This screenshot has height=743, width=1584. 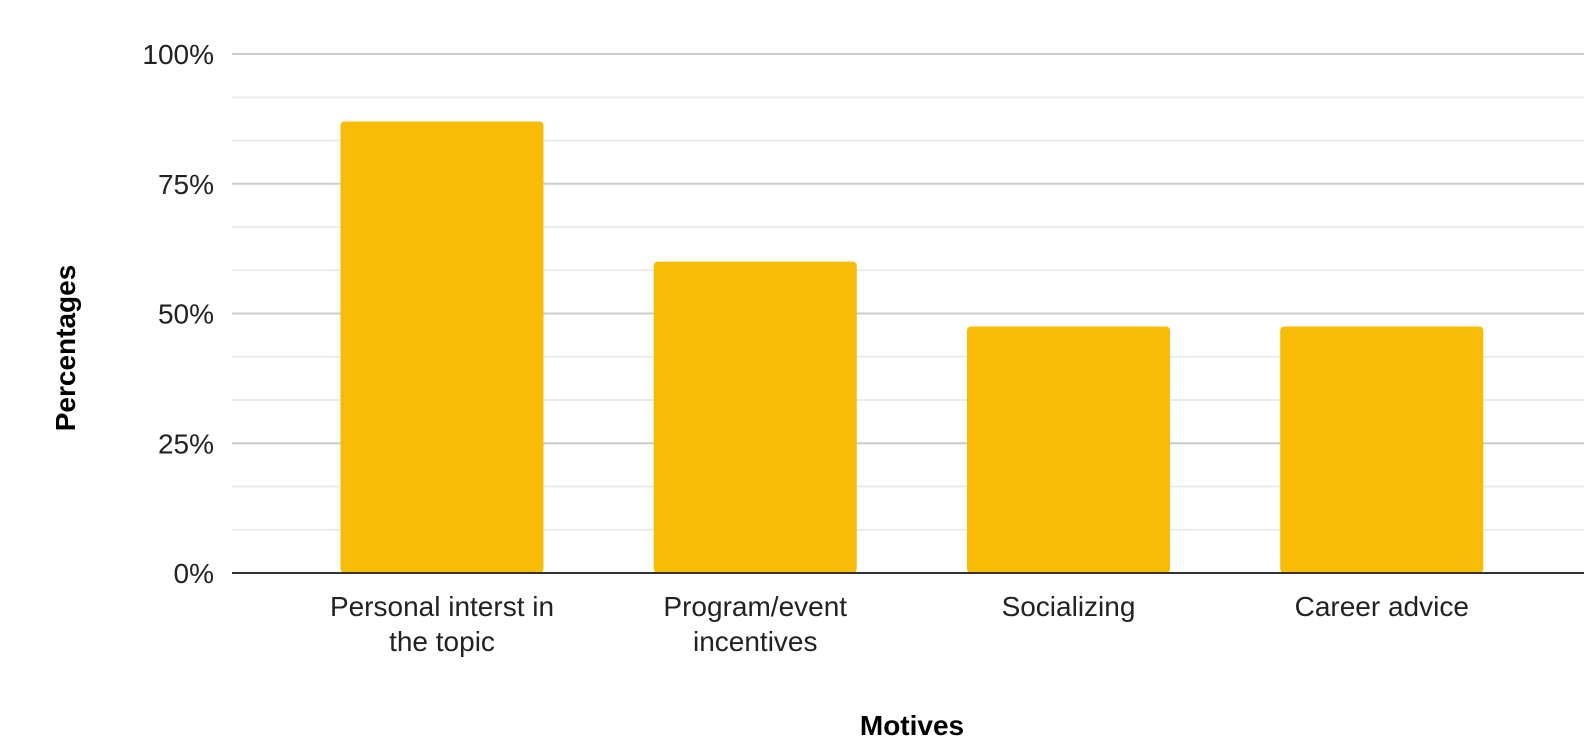 I want to click on x-category-label: Socializing, so click(x=1069, y=606).